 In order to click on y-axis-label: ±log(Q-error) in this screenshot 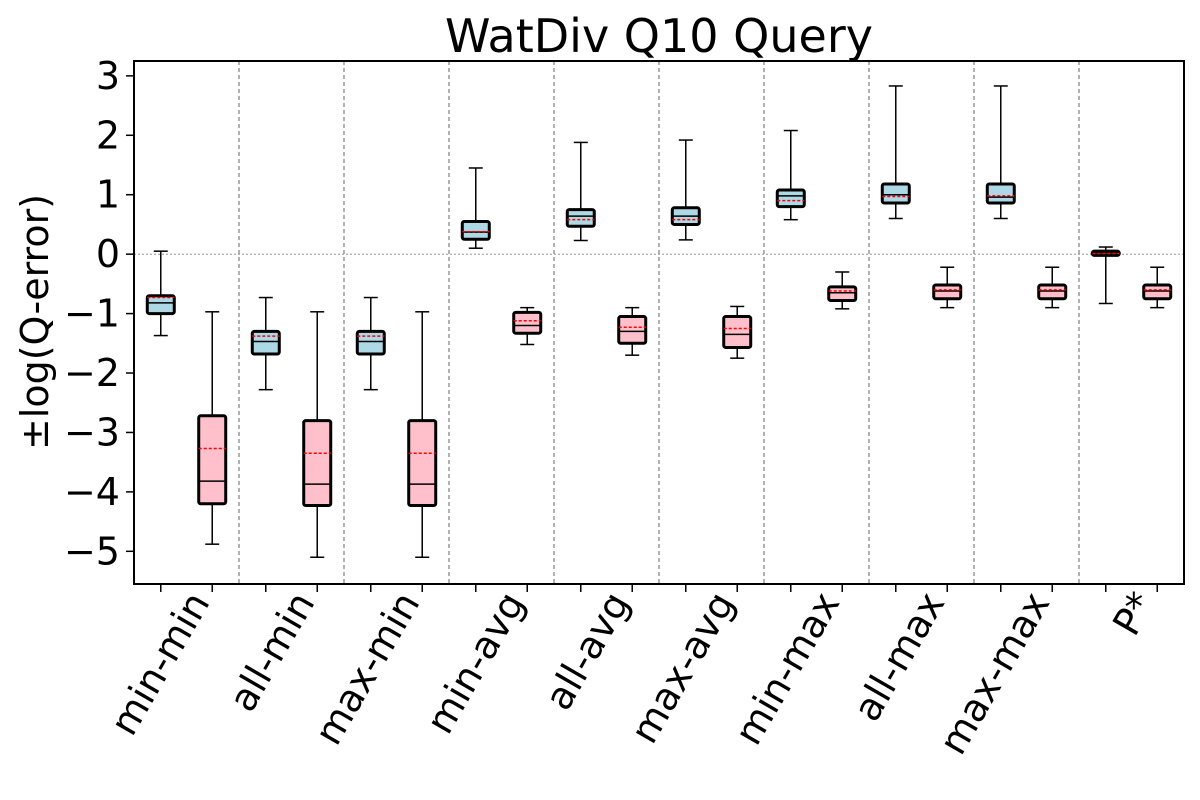, I will do `click(35, 322)`.